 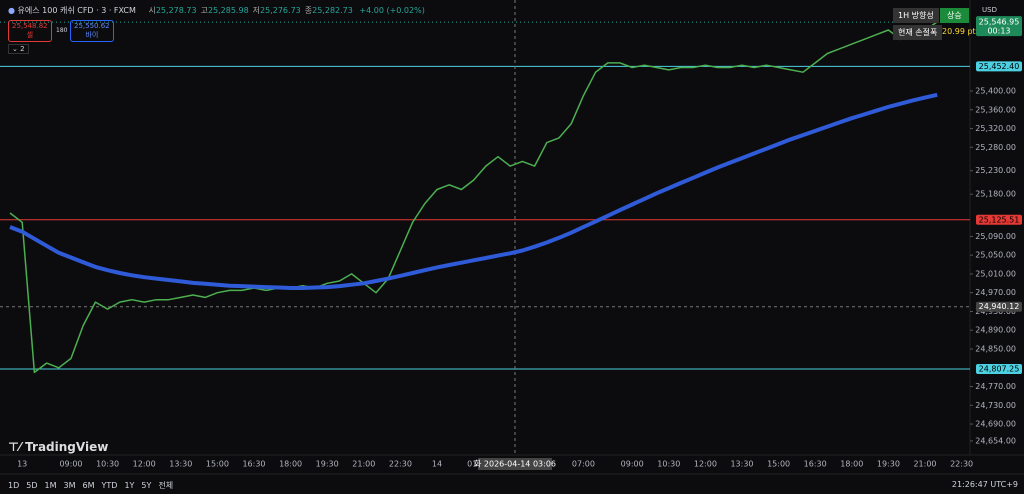 What do you see at coordinates (280, 10) in the screenshot?
I see `ohlc-value: 25,276.73` at bounding box center [280, 10].